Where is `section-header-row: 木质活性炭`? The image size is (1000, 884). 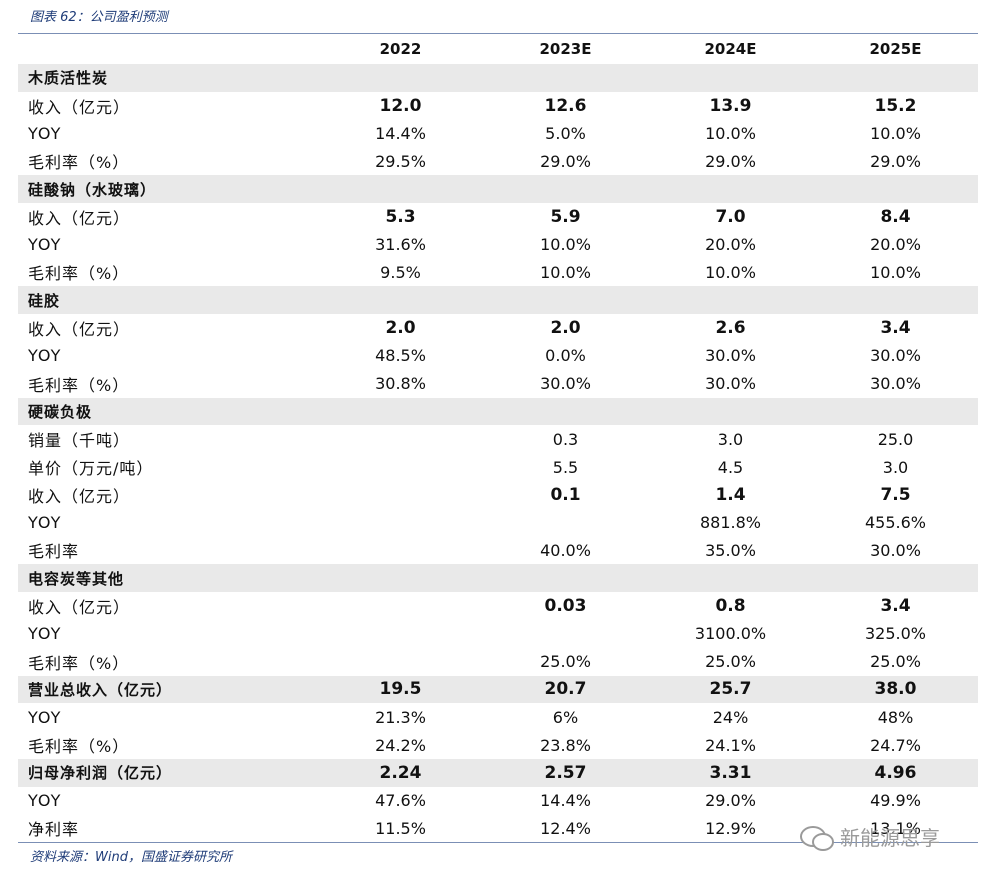 section-header-row: 木质活性炭 is located at coordinates (498, 78).